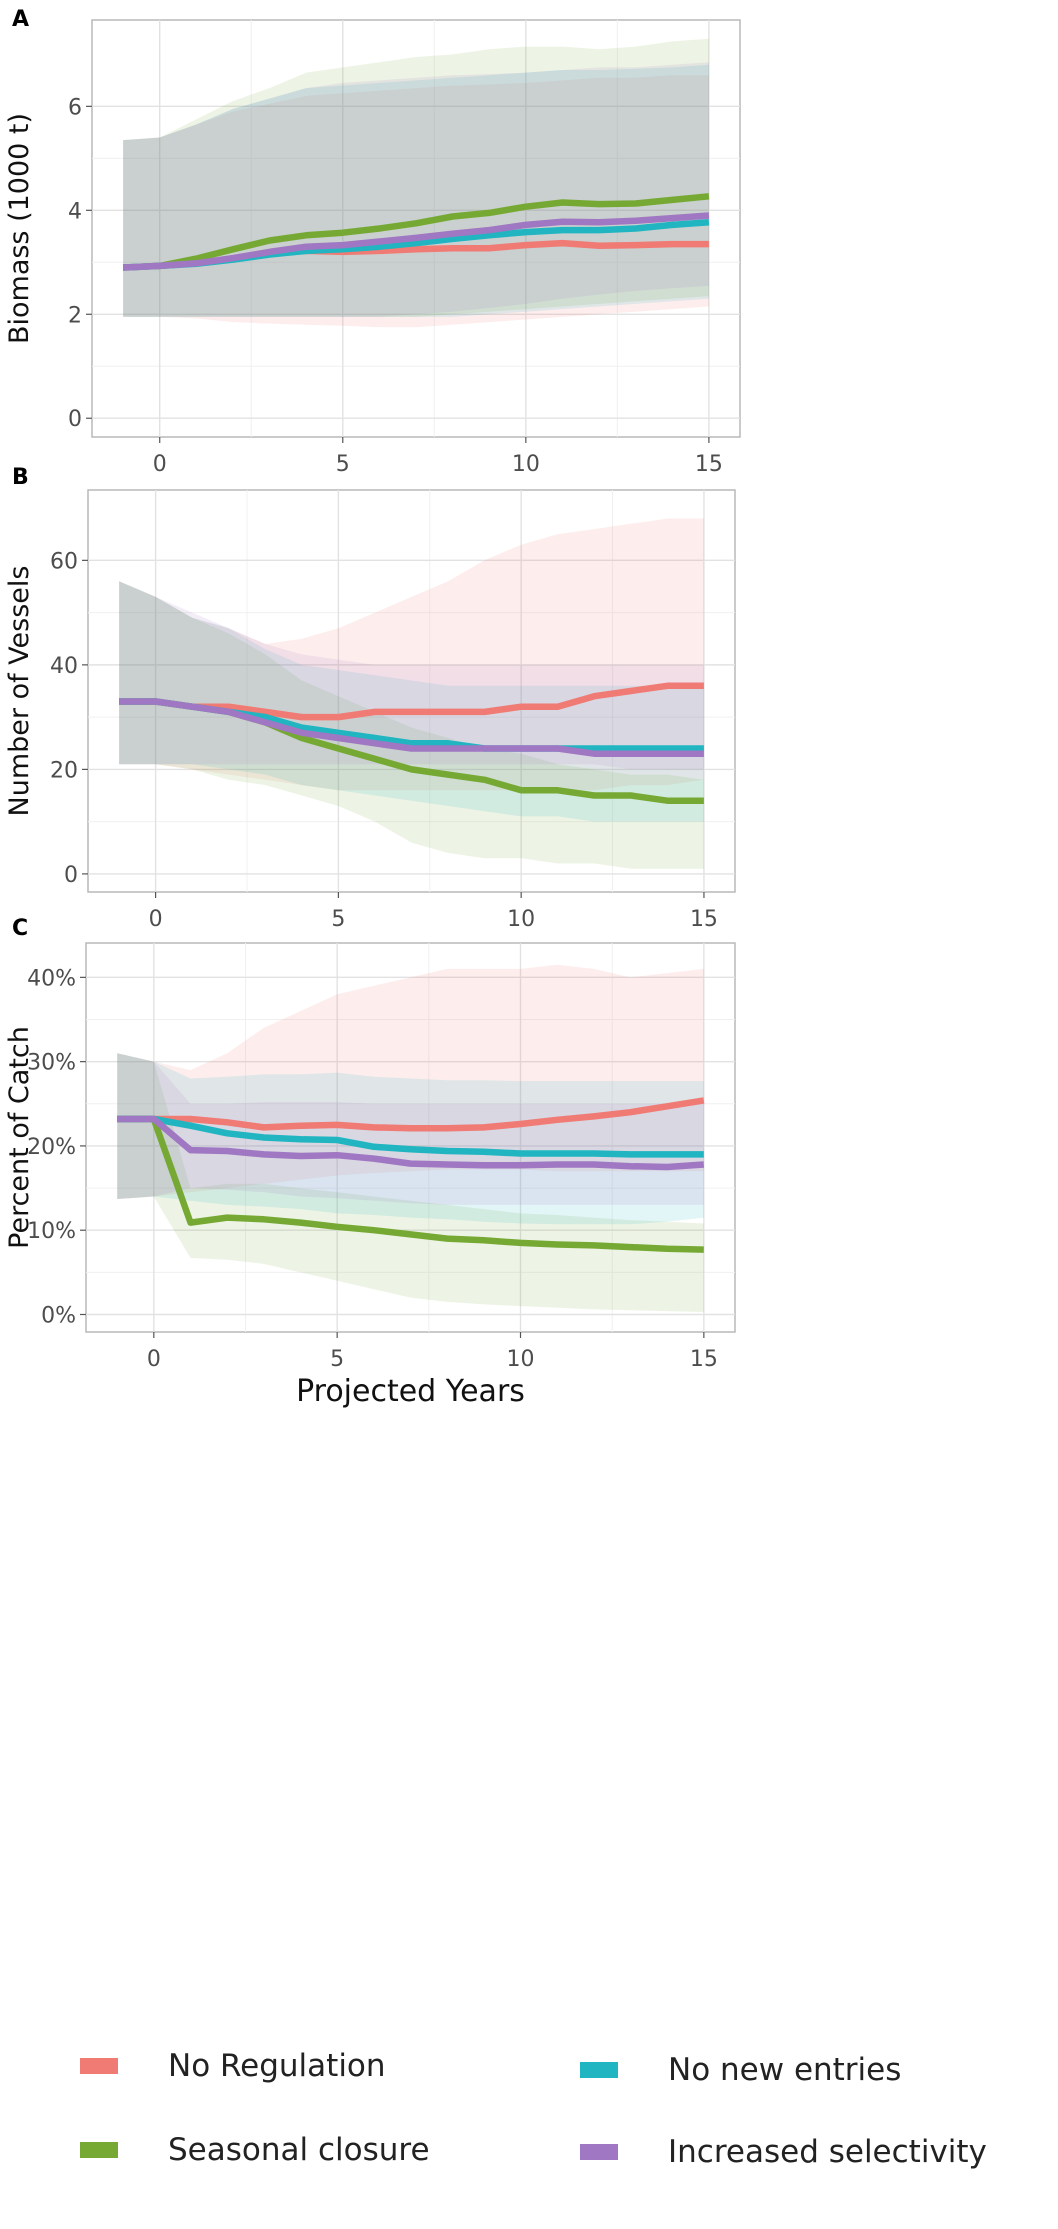  I want to click on panel-b-line-increased-selectivity, so click(411, 727).